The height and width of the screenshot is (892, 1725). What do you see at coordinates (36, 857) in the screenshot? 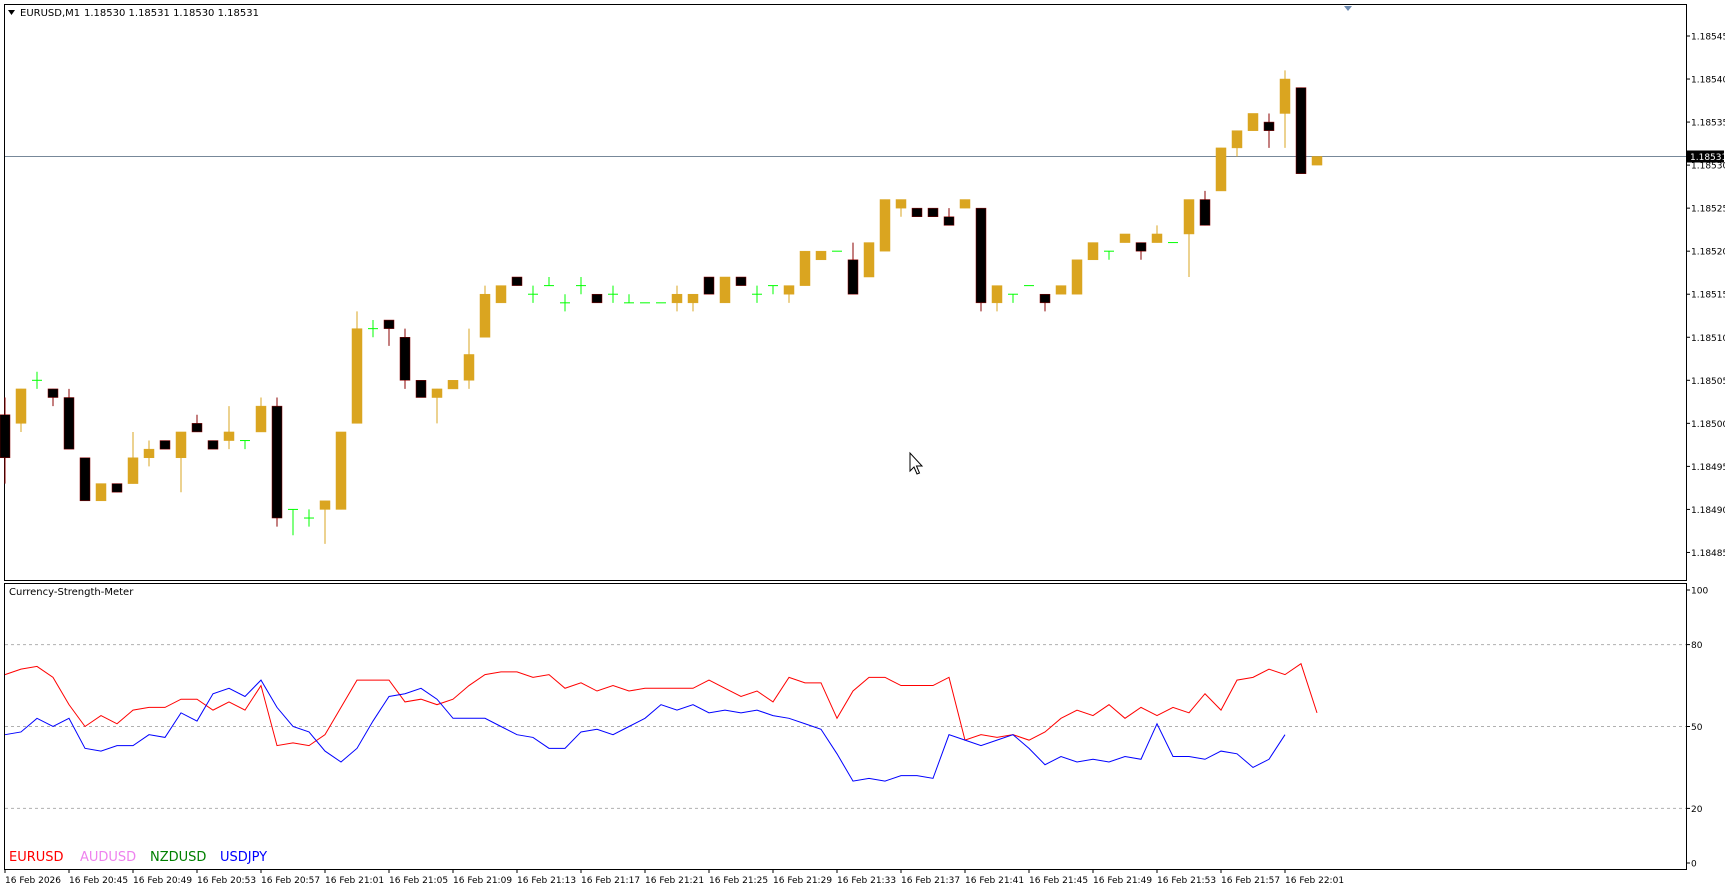
I see `legend-eurusd: EURUSD` at bounding box center [36, 857].